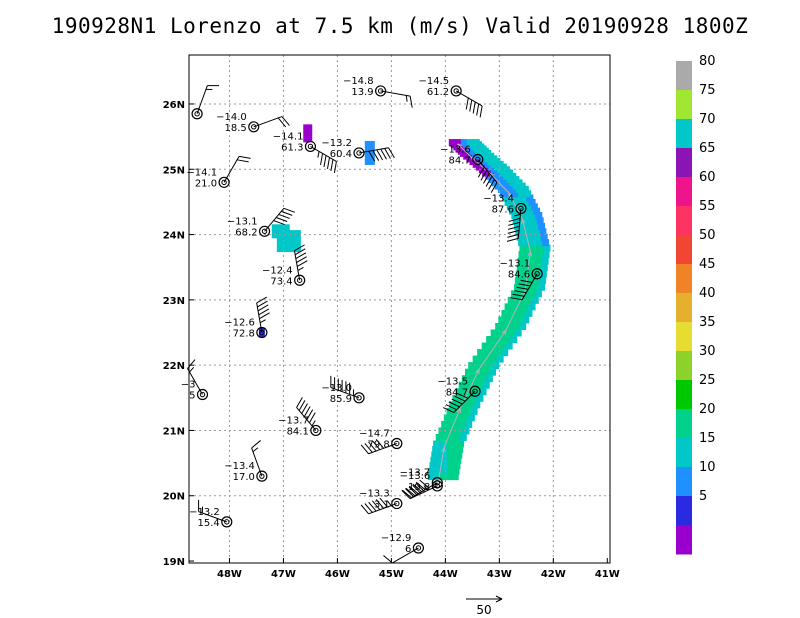 This screenshot has width=800, height=618. I want to click on colorbar-label: 20, so click(707, 409).